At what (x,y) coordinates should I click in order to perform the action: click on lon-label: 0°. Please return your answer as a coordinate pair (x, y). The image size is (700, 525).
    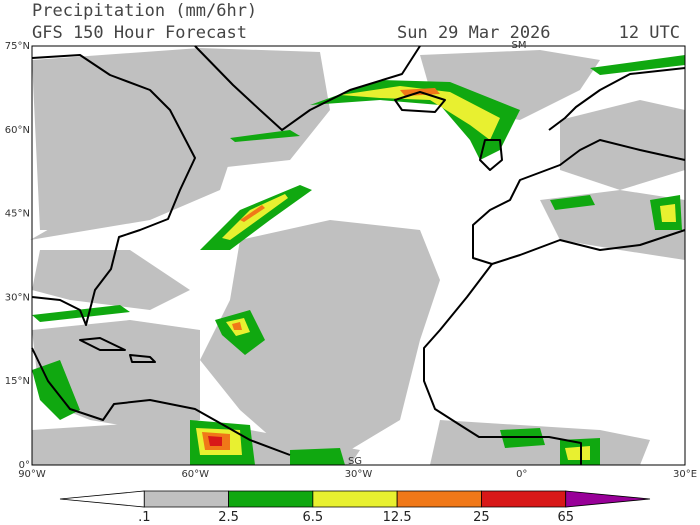
    Looking at the image, I should click on (521, 474).